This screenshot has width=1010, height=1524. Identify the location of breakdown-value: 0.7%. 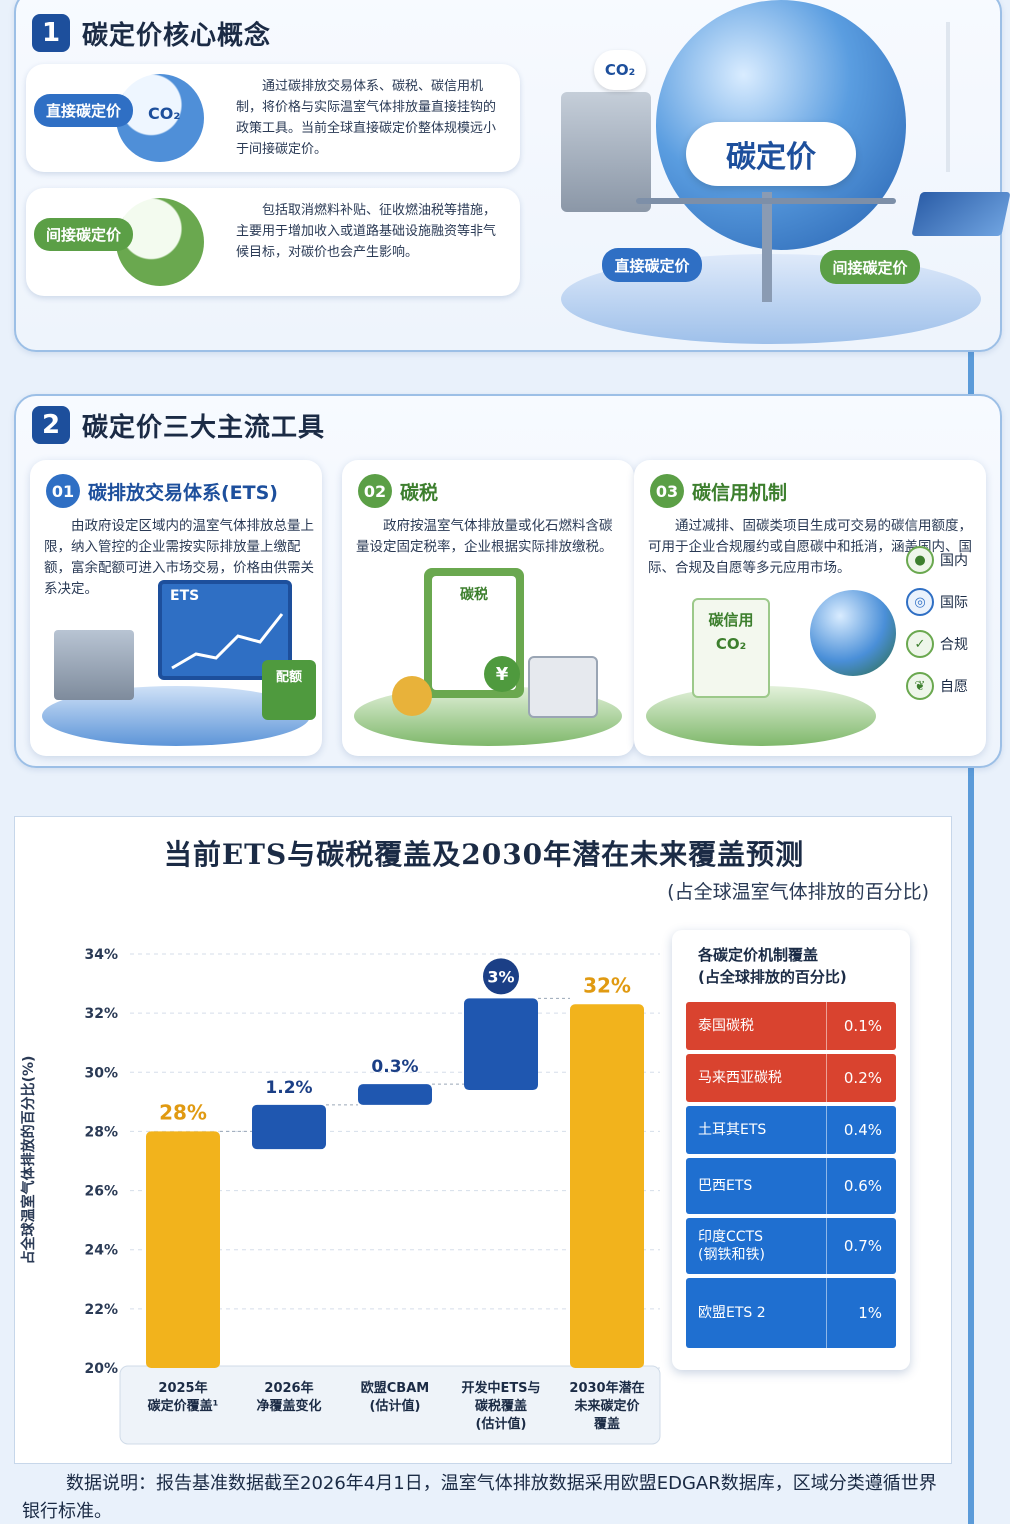
(861, 1246).